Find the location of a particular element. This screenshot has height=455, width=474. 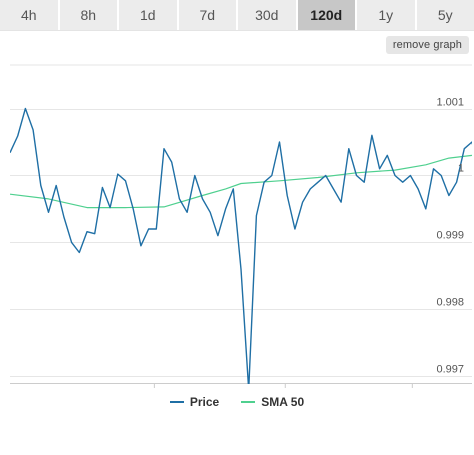

tab-4h: 4h is located at coordinates (30, 15).